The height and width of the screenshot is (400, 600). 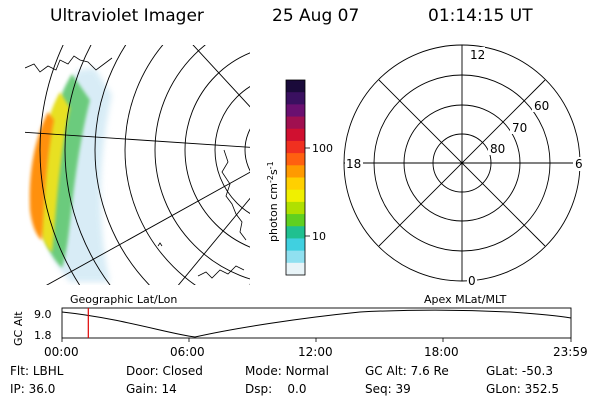 I want to click on orbit-xtick-0000: 00:00, so click(x=61, y=352).